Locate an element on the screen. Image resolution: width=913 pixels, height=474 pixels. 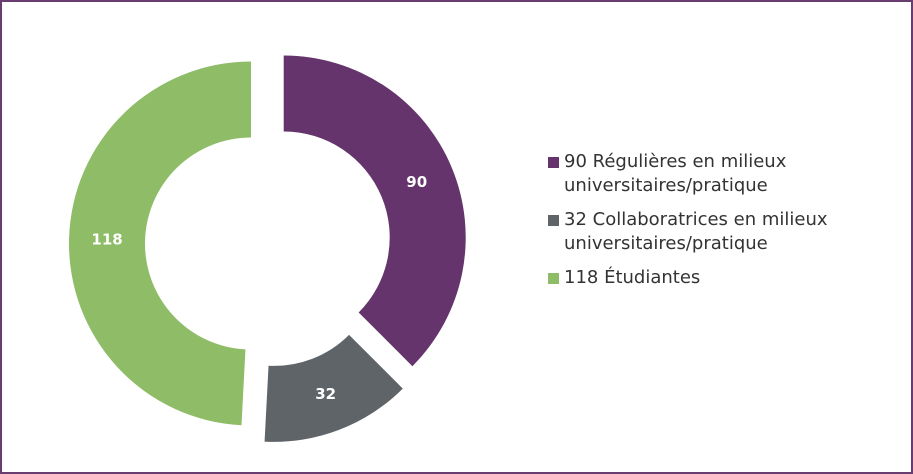
legend-item: 118 Étudiantes is located at coordinates (720, 278).